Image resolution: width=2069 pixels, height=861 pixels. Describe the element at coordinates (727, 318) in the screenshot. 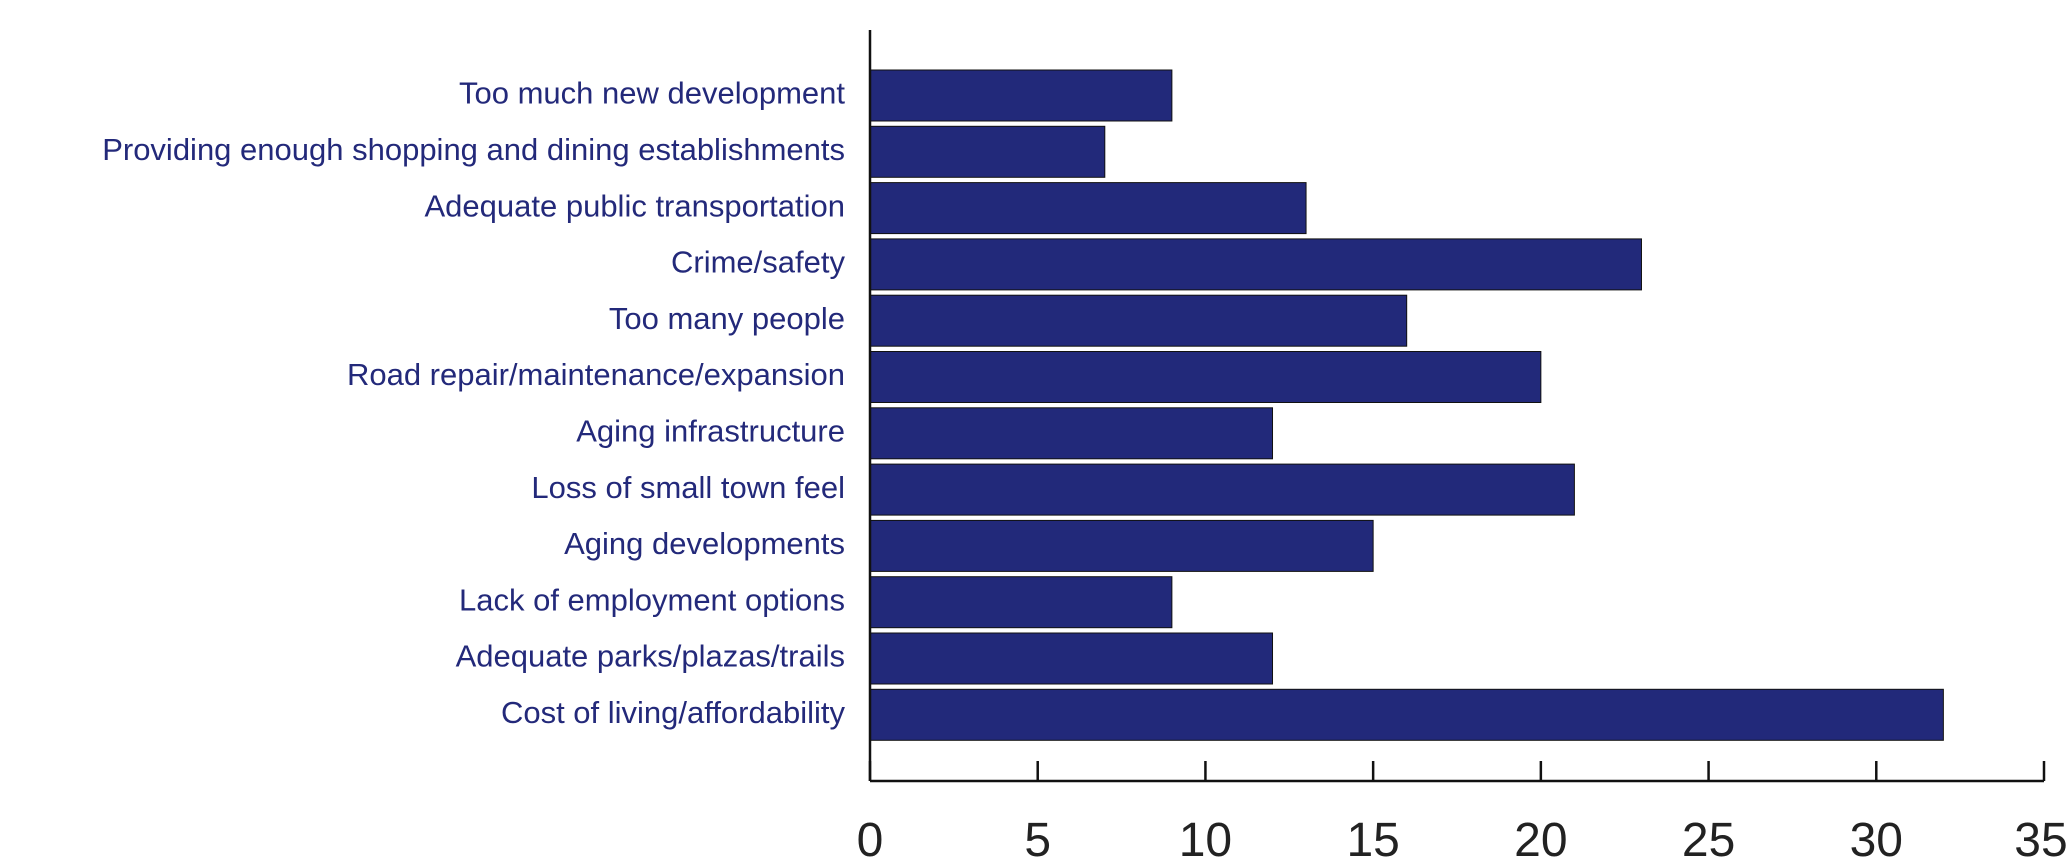

I see `category-label: Too many people` at that location.